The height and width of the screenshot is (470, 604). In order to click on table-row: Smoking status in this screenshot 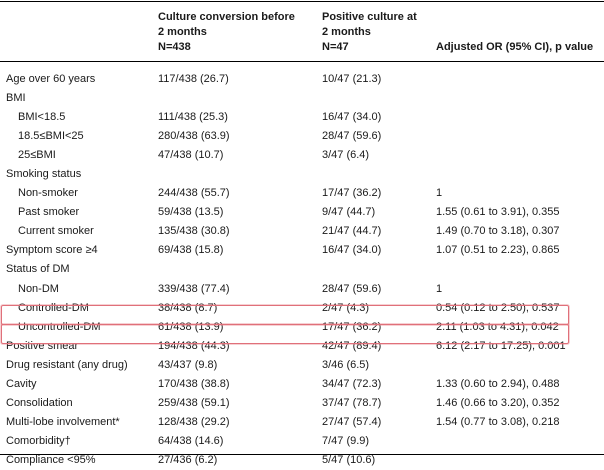, I will do `click(302, 174)`.